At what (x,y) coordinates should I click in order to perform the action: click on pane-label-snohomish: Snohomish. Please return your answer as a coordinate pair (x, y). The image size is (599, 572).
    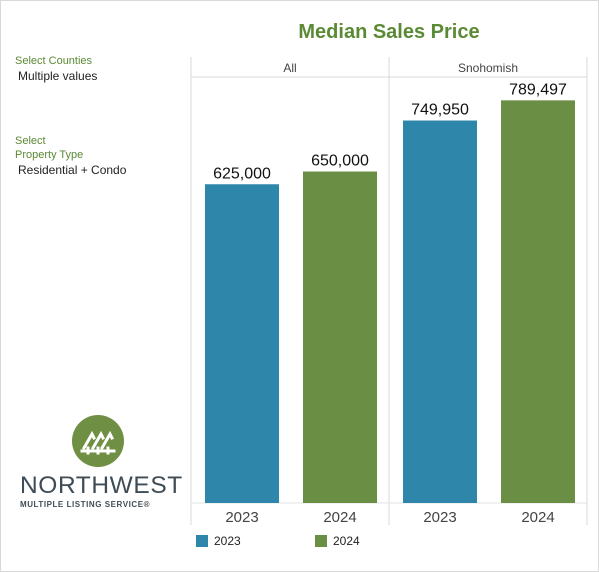
    Looking at the image, I should click on (488, 68).